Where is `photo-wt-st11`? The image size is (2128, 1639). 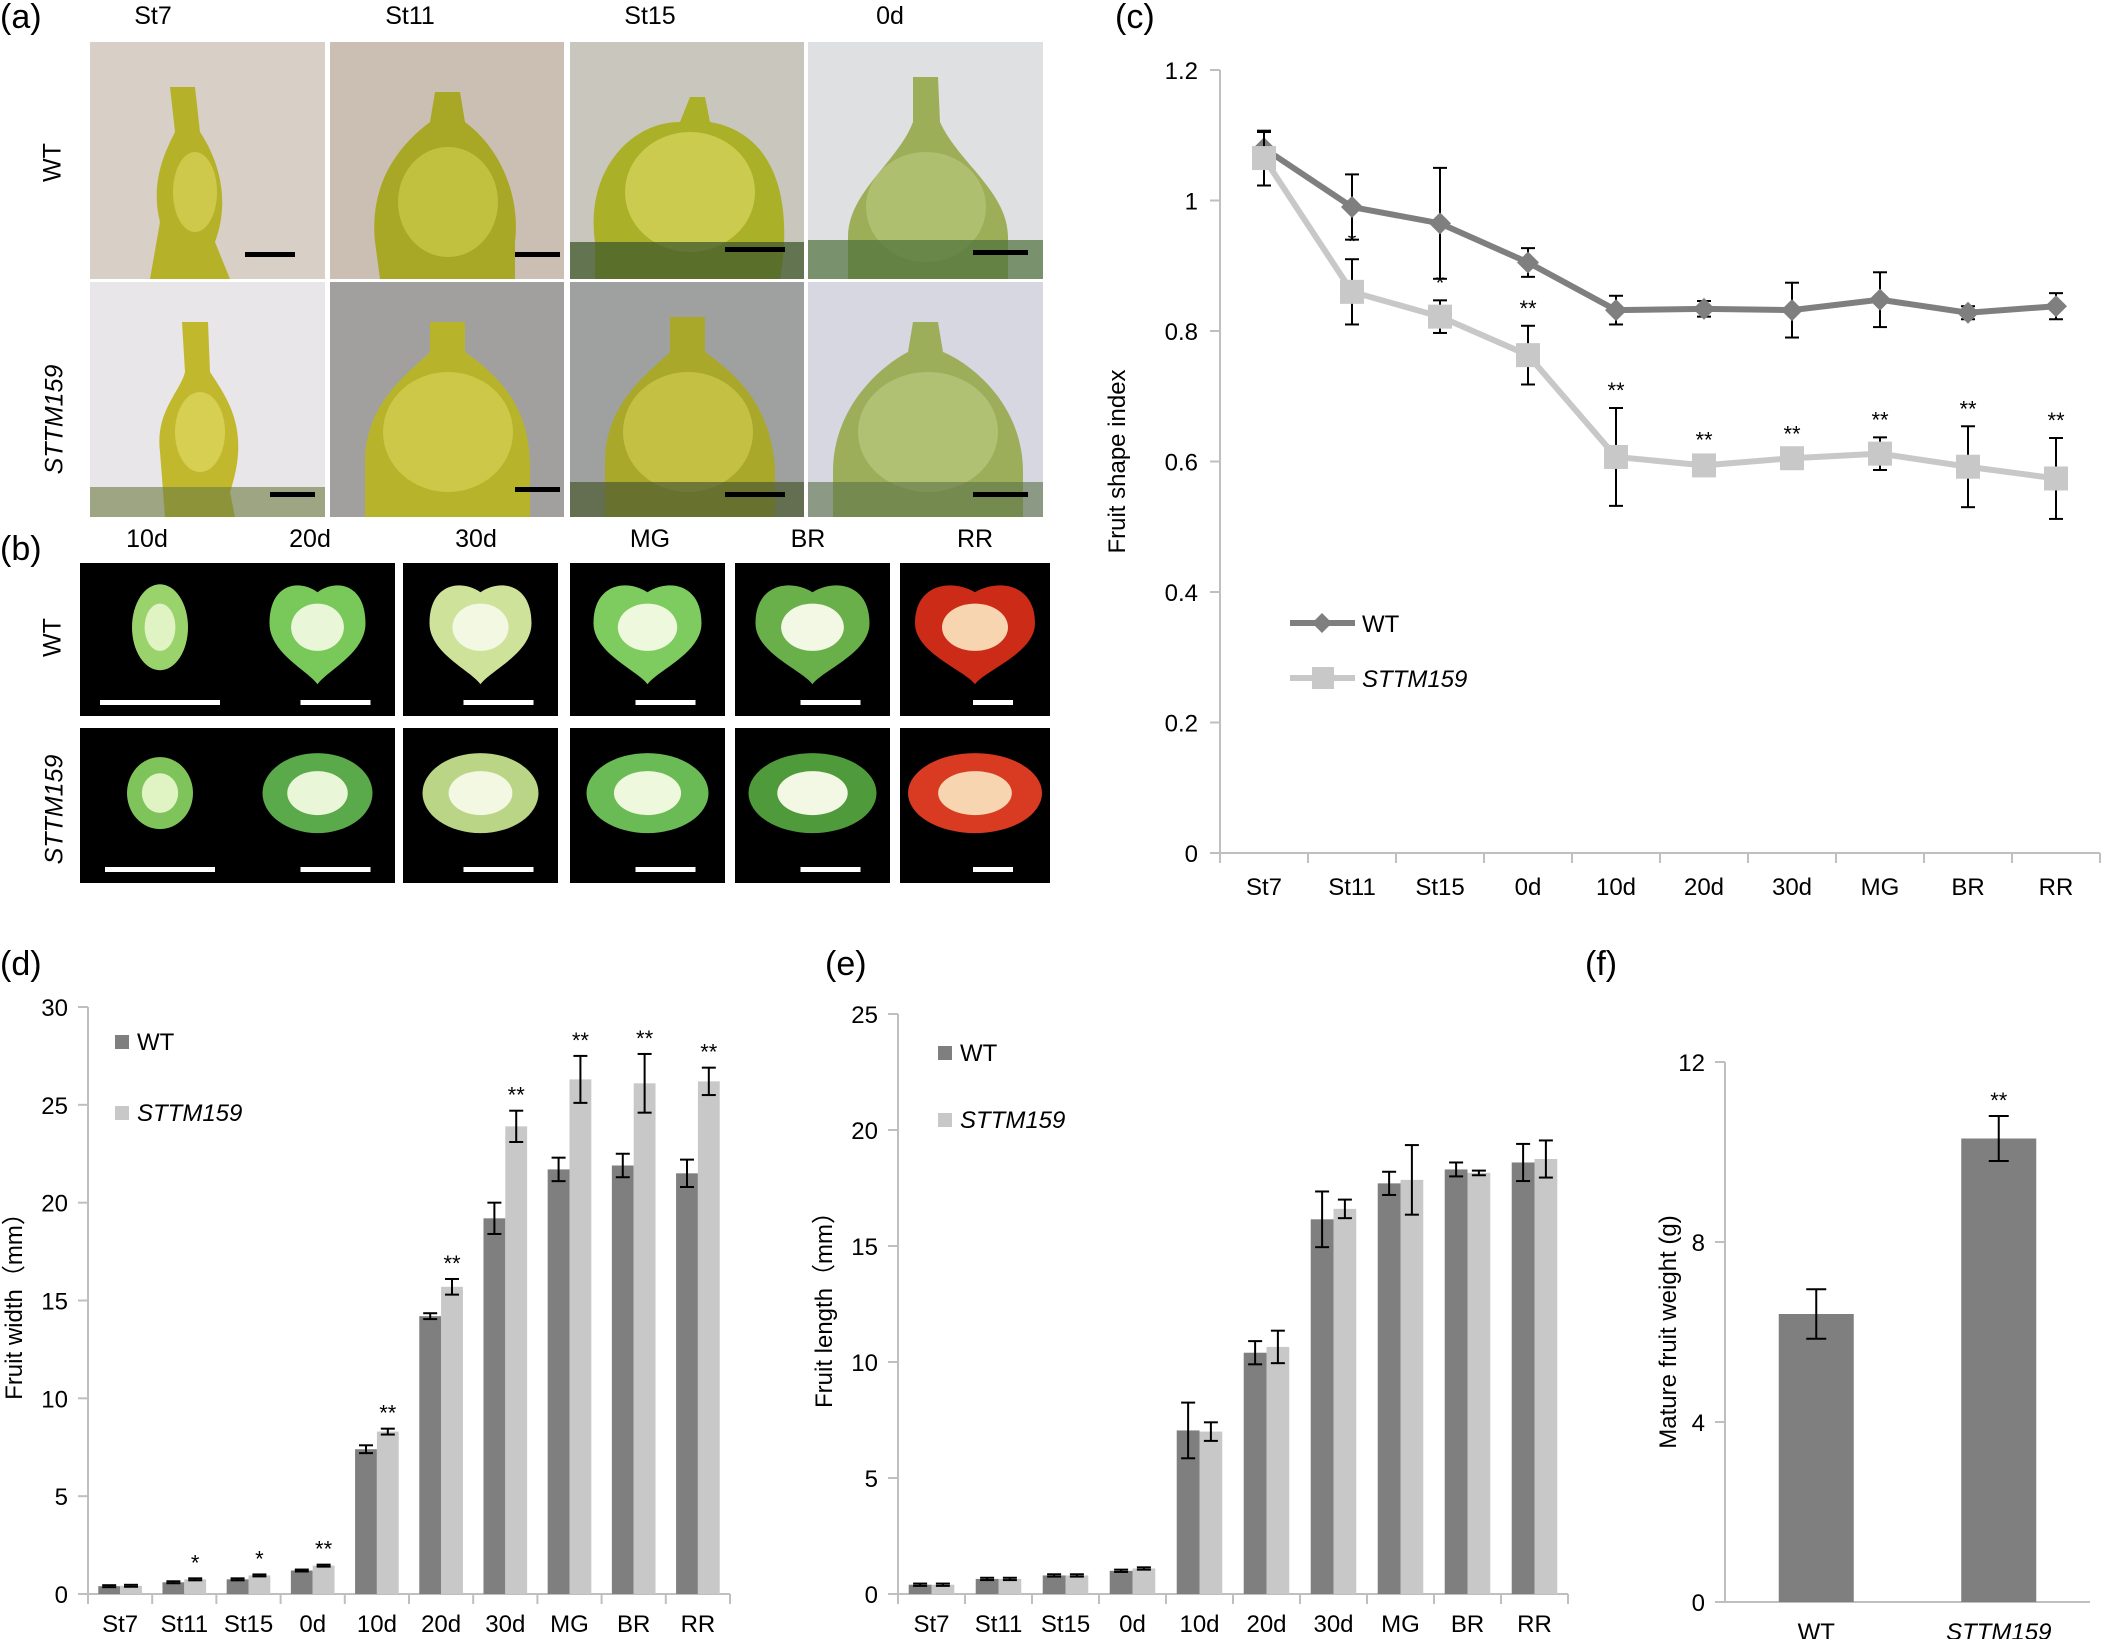 photo-wt-st11 is located at coordinates (447, 160).